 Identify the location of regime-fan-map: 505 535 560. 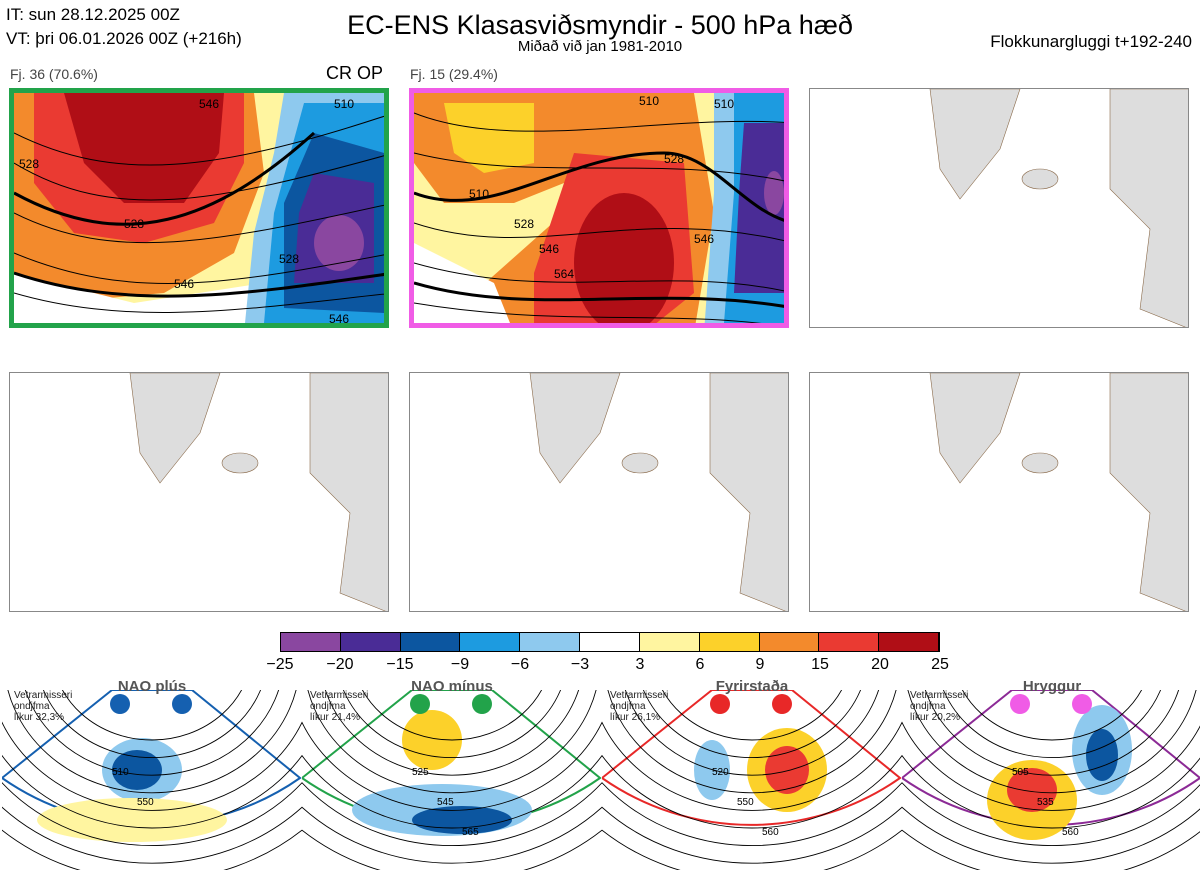
(1051, 780).